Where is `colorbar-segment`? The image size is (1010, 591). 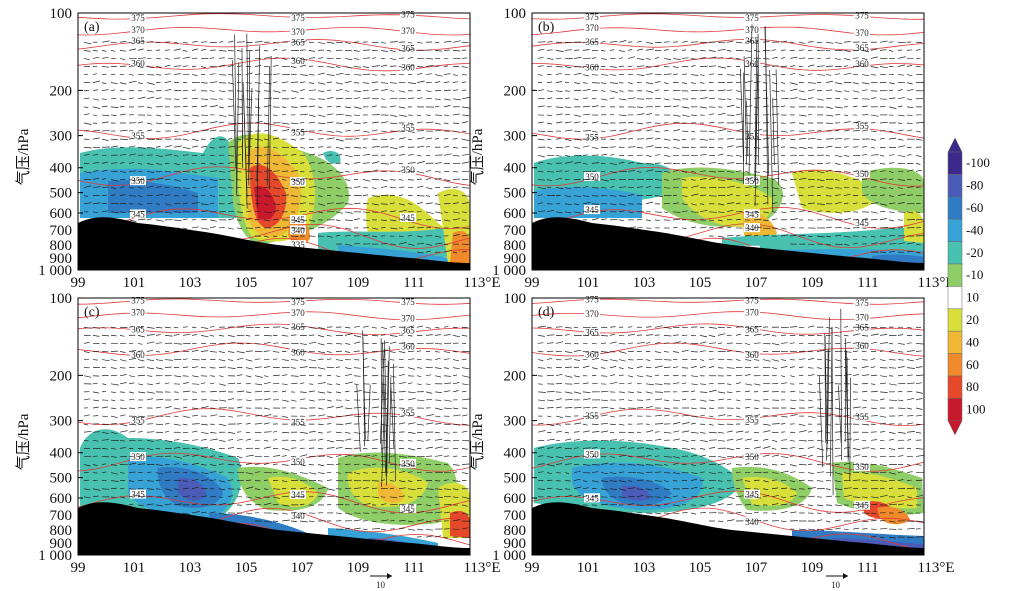 colorbar-segment is located at coordinates (955, 275).